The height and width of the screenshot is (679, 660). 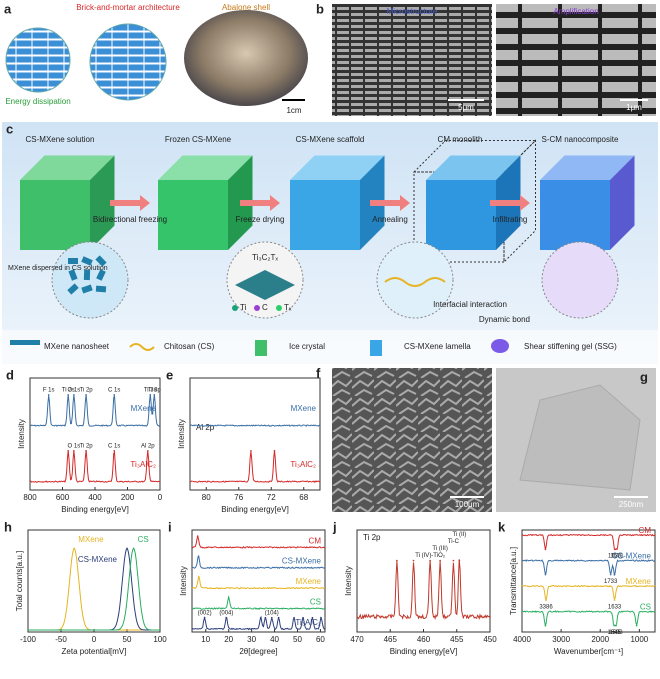 What do you see at coordinates (570, 346) in the screenshot?
I see `legend-label: Shear stiffening gel (SSG)` at bounding box center [570, 346].